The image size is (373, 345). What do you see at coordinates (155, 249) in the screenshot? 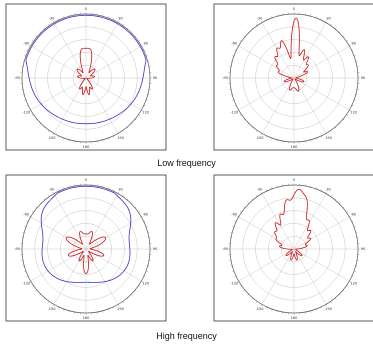
I see `angle-tick-label: 90` at bounding box center [155, 249].